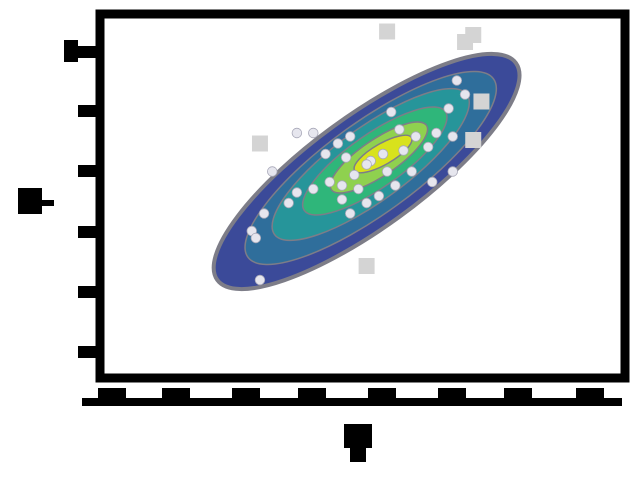  What do you see at coordinates (352, 402) in the screenshot?
I see `x-axis-line` at bounding box center [352, 402].